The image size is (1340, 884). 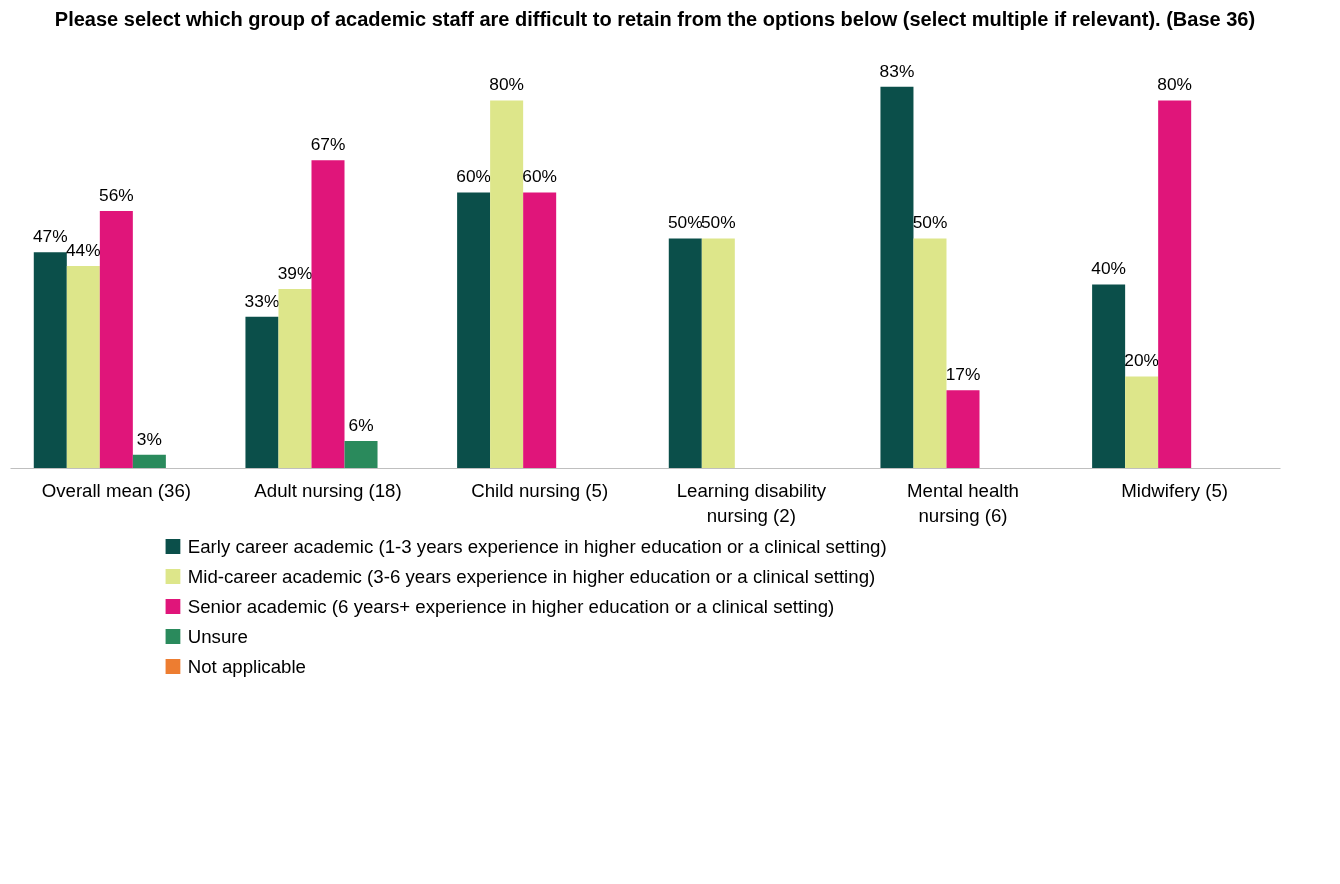 I want to click on x-tick-label: Adult nursing (18), so click(x=328, y=490).